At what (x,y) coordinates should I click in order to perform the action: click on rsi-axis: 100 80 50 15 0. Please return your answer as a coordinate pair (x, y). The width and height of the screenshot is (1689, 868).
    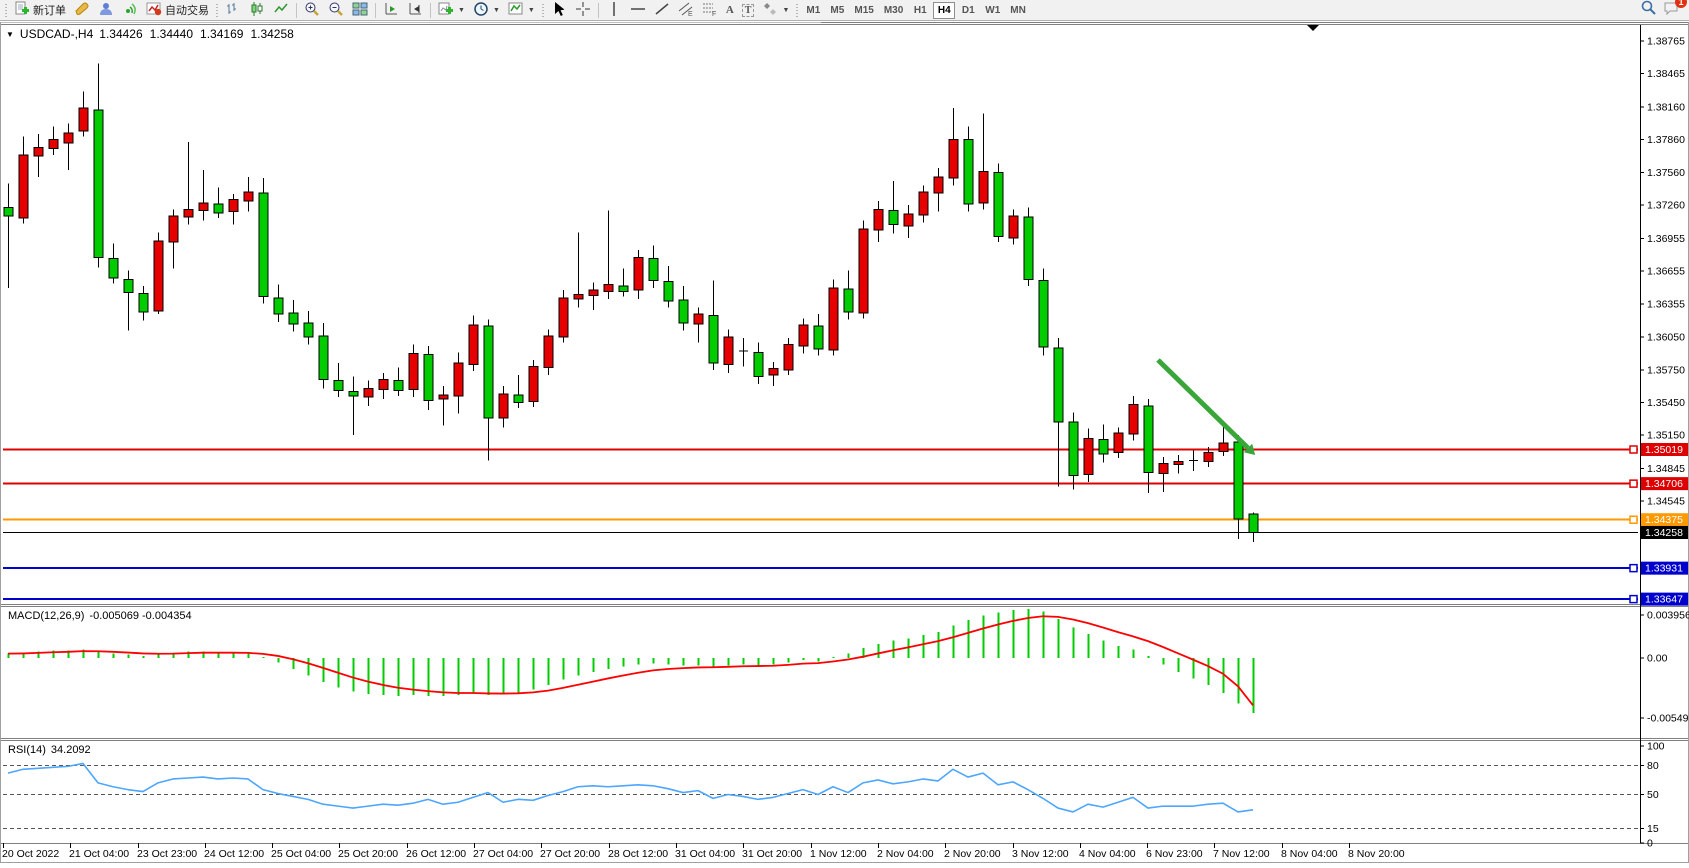
    Looking at the image, I should click on (834, 795).